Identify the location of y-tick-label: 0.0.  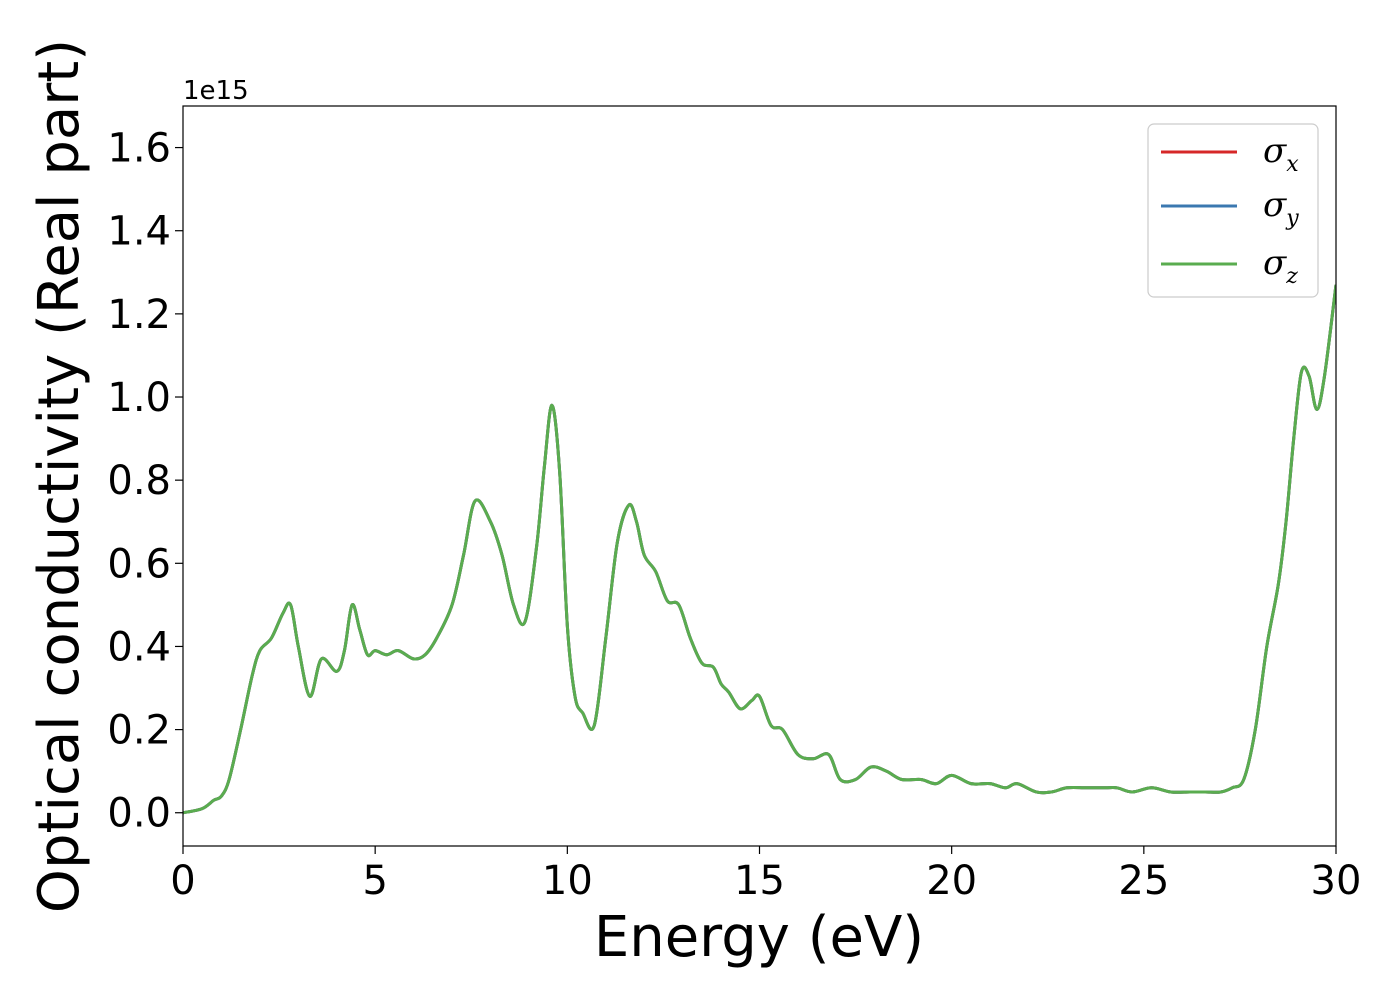
(139, 814).